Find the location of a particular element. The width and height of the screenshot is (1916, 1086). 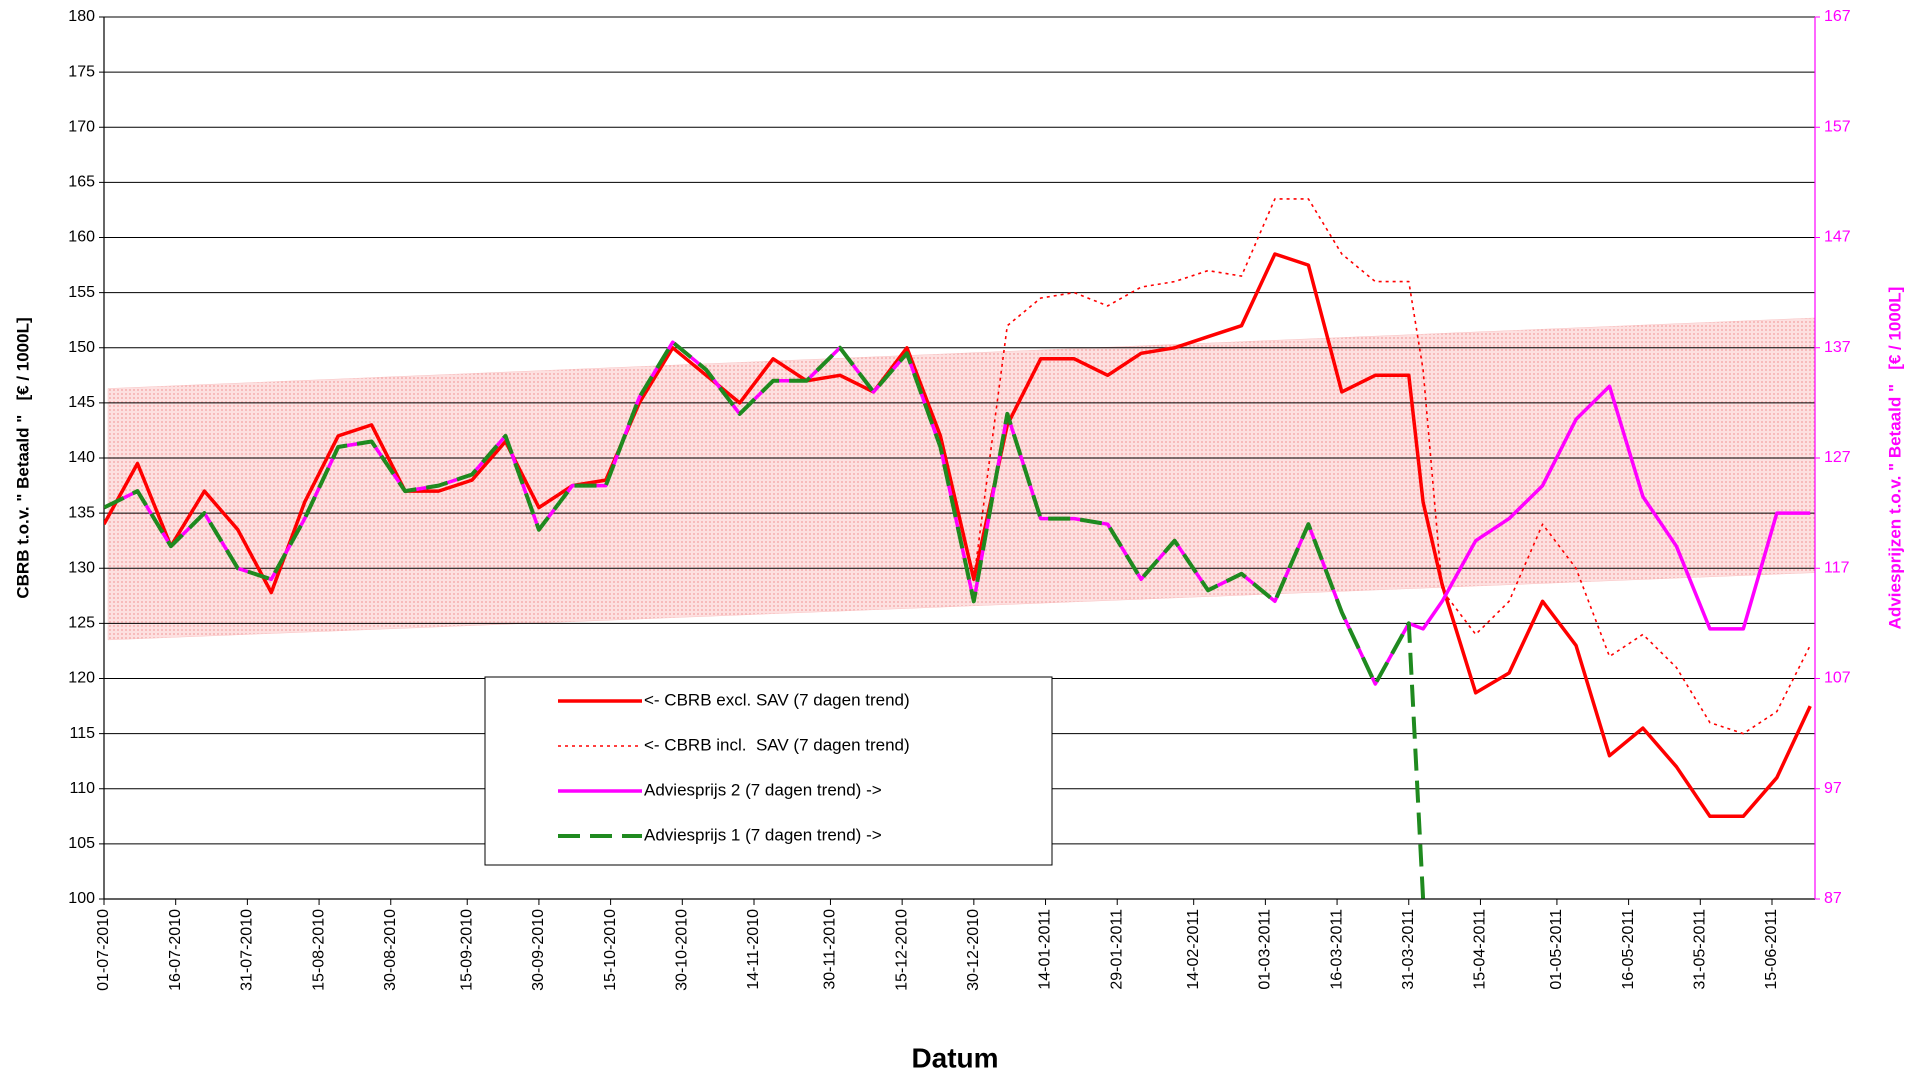

y-tick-label: 120 is located at coordinates (81, 678).